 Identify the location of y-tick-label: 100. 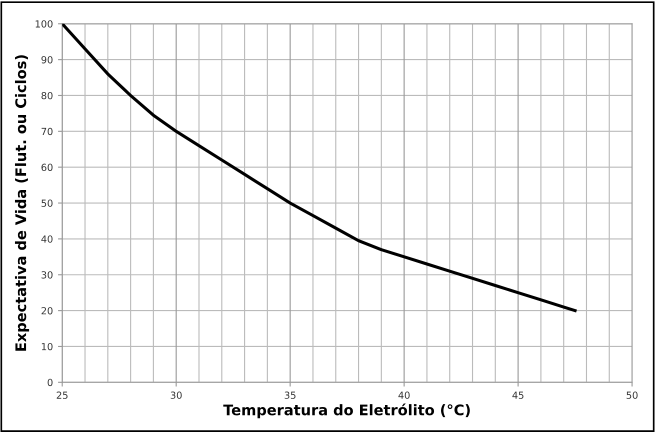
(44, 24).